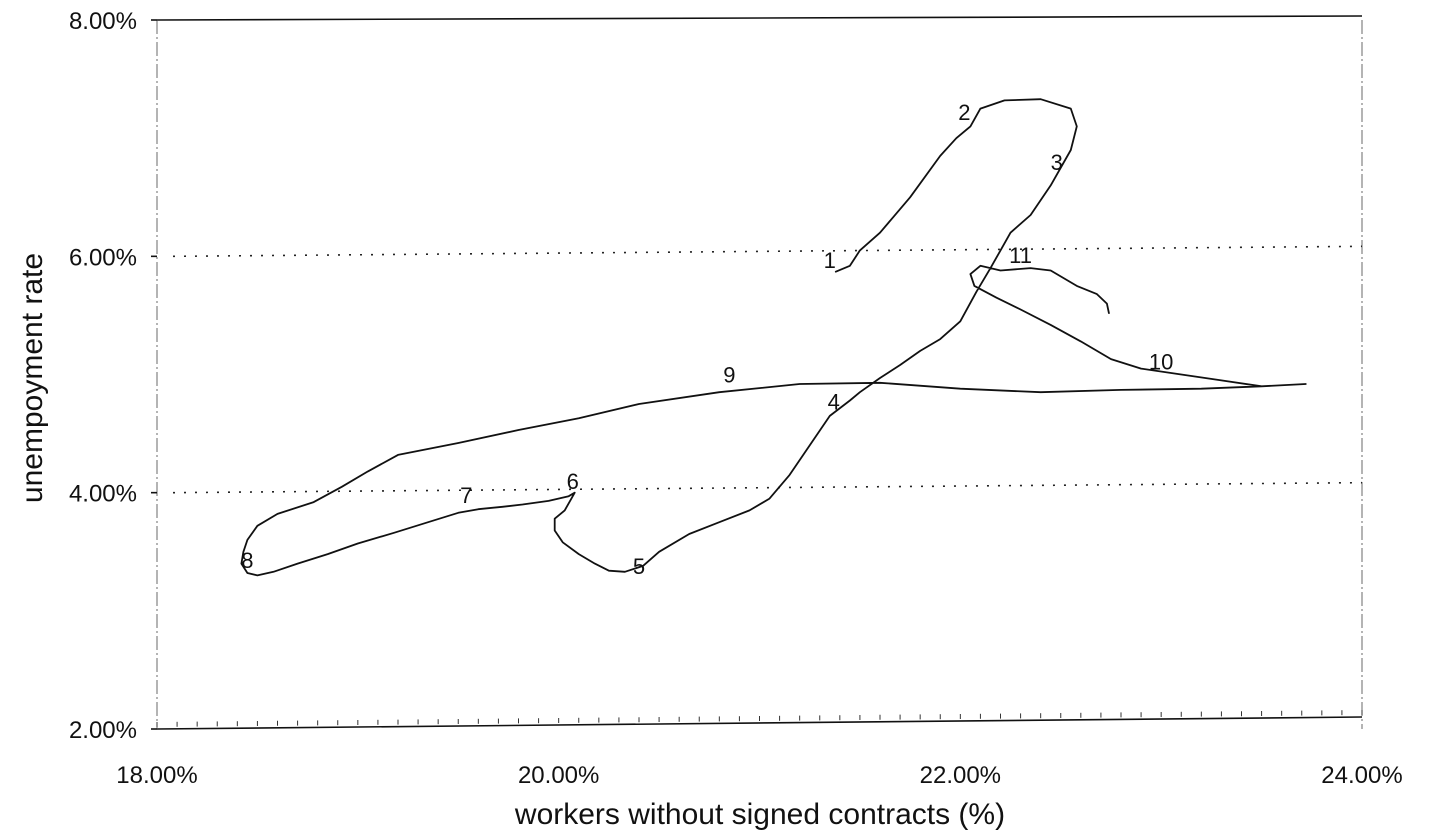  What do you see at coordinates (759, 775) in the screenshot?
I see `x-axis-tick-labels: 18.00% 20.00% 22.00% 24.00%` at bounding box center [759, 775].